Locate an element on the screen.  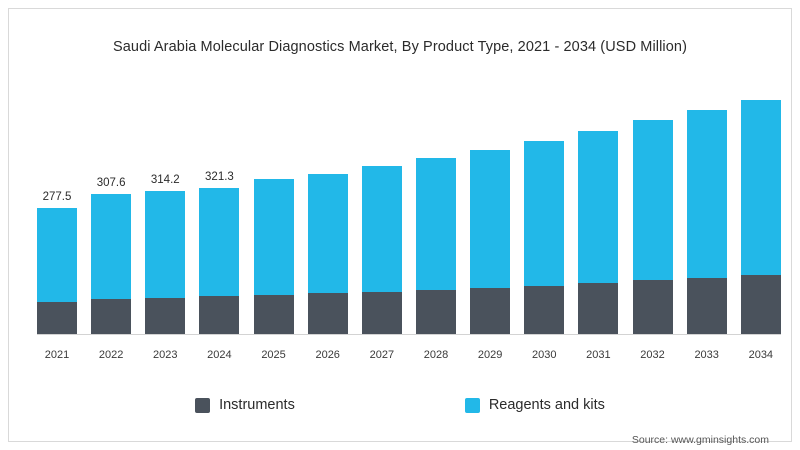
x-axis-tick-label: 2030 is located at coordinates (544, 355).